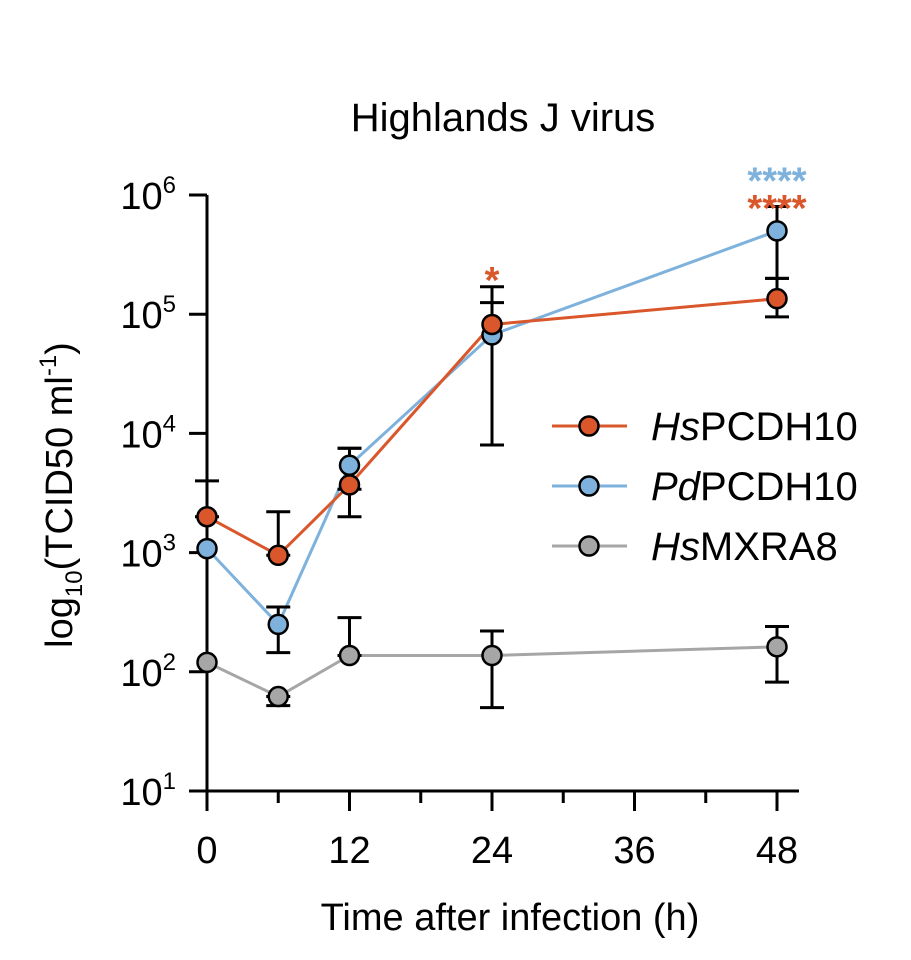 The width and height of the screenshot is (911, 960). I want to click on y-tick-label: 10⁶, so click(148, 195).